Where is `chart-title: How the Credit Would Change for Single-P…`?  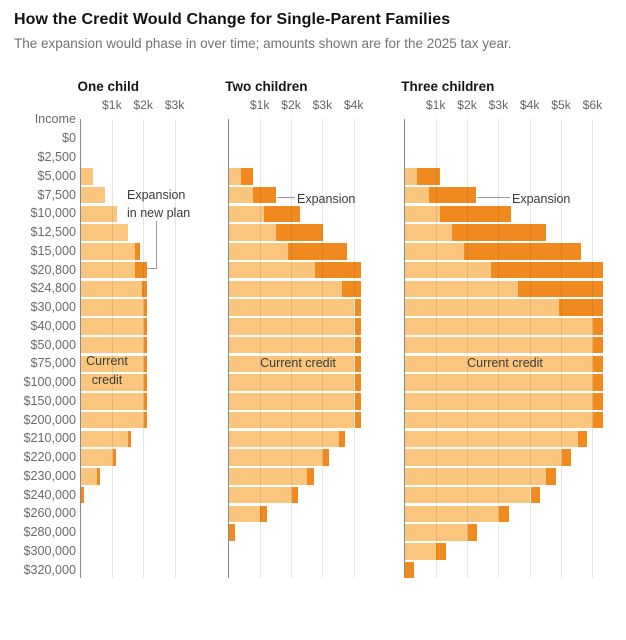
chart-title: How the Credit Would Change for Single-P… is located at coordinates (232, 19).